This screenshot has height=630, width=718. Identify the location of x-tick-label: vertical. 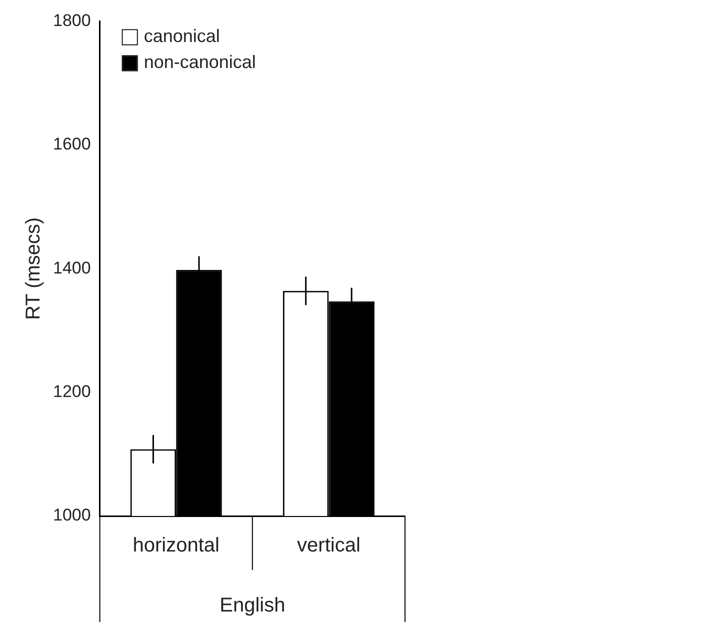
(328, 545).